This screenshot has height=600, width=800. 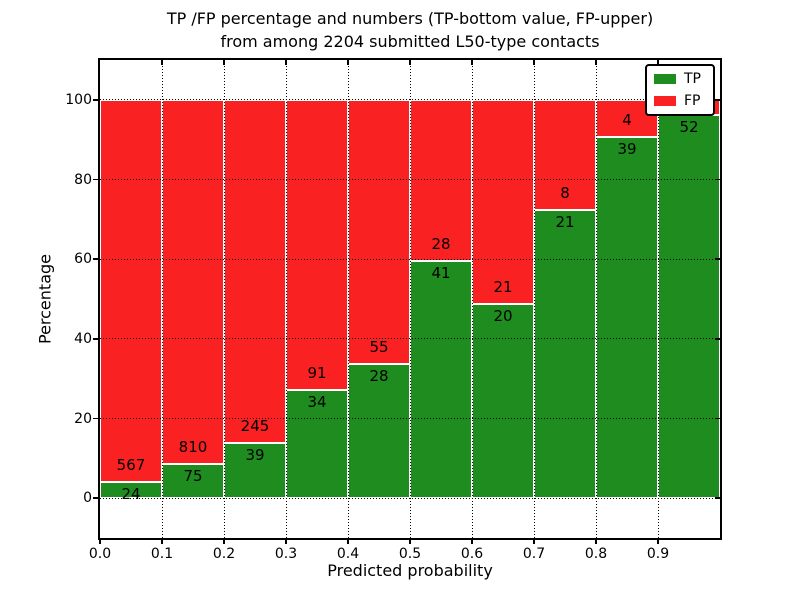 What do you see at coordinates (472, 554) in the screenshot?
I see `x-tick-label: 0.6` at bounding box center [472, 554].